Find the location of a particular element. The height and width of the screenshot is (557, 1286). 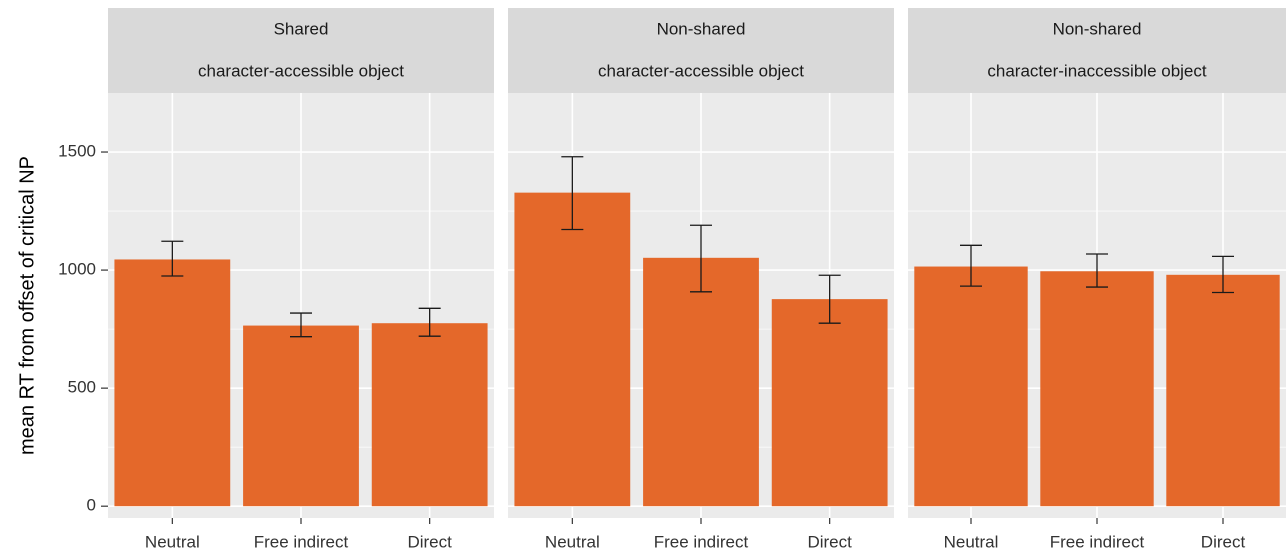

y-tick-label: 1000 is located at coordinates (77, 269).